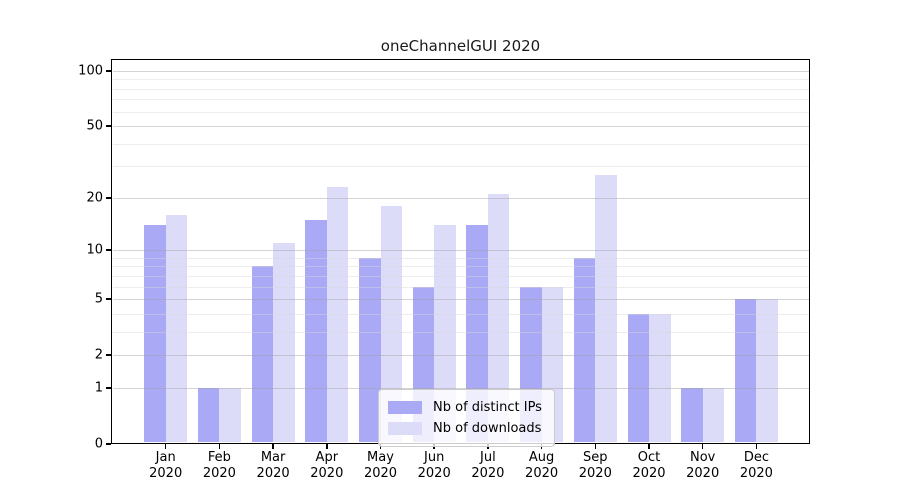 This screenshot has height=500, width=900. I want to click on legend-item-distinct-ips: Nb of distinct IPs, so click(465, 407).